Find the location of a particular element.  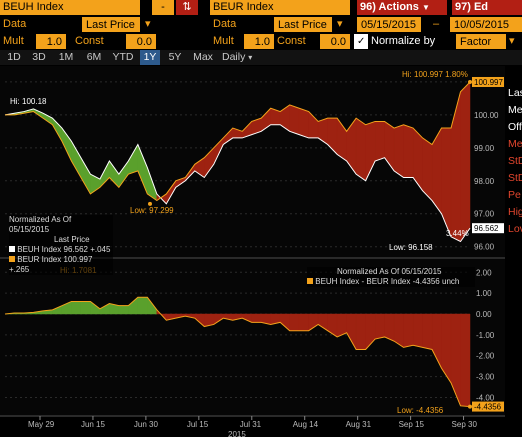

end-date-input: 10/05/2015 is located at coordinates (486, 24).